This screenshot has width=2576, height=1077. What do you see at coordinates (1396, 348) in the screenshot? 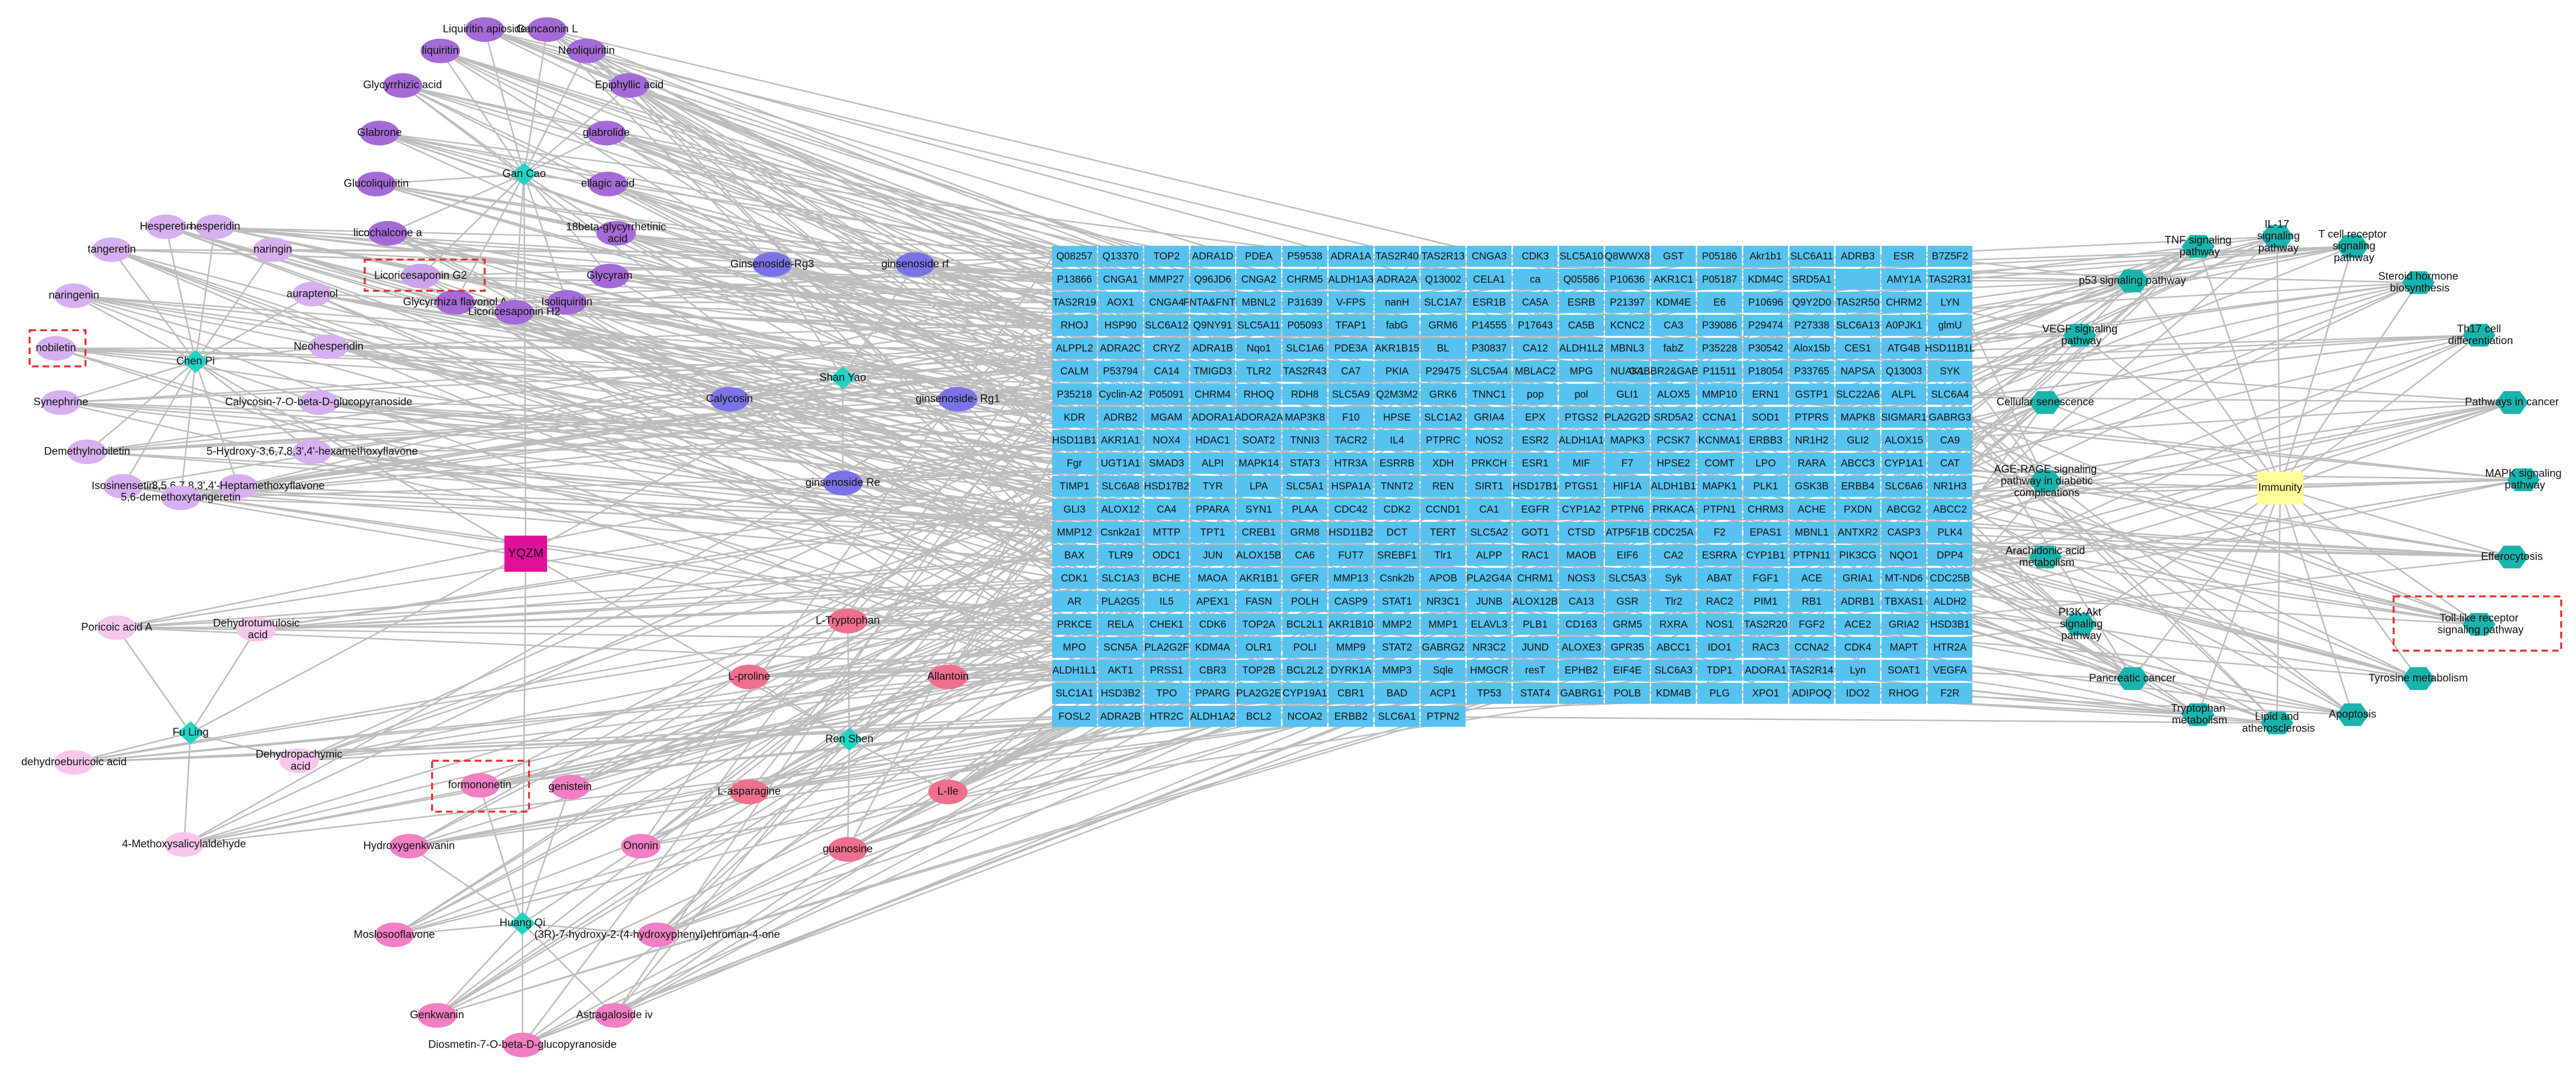
I see `gene-label: AKR1B15` at bounding box center [1396, 348].